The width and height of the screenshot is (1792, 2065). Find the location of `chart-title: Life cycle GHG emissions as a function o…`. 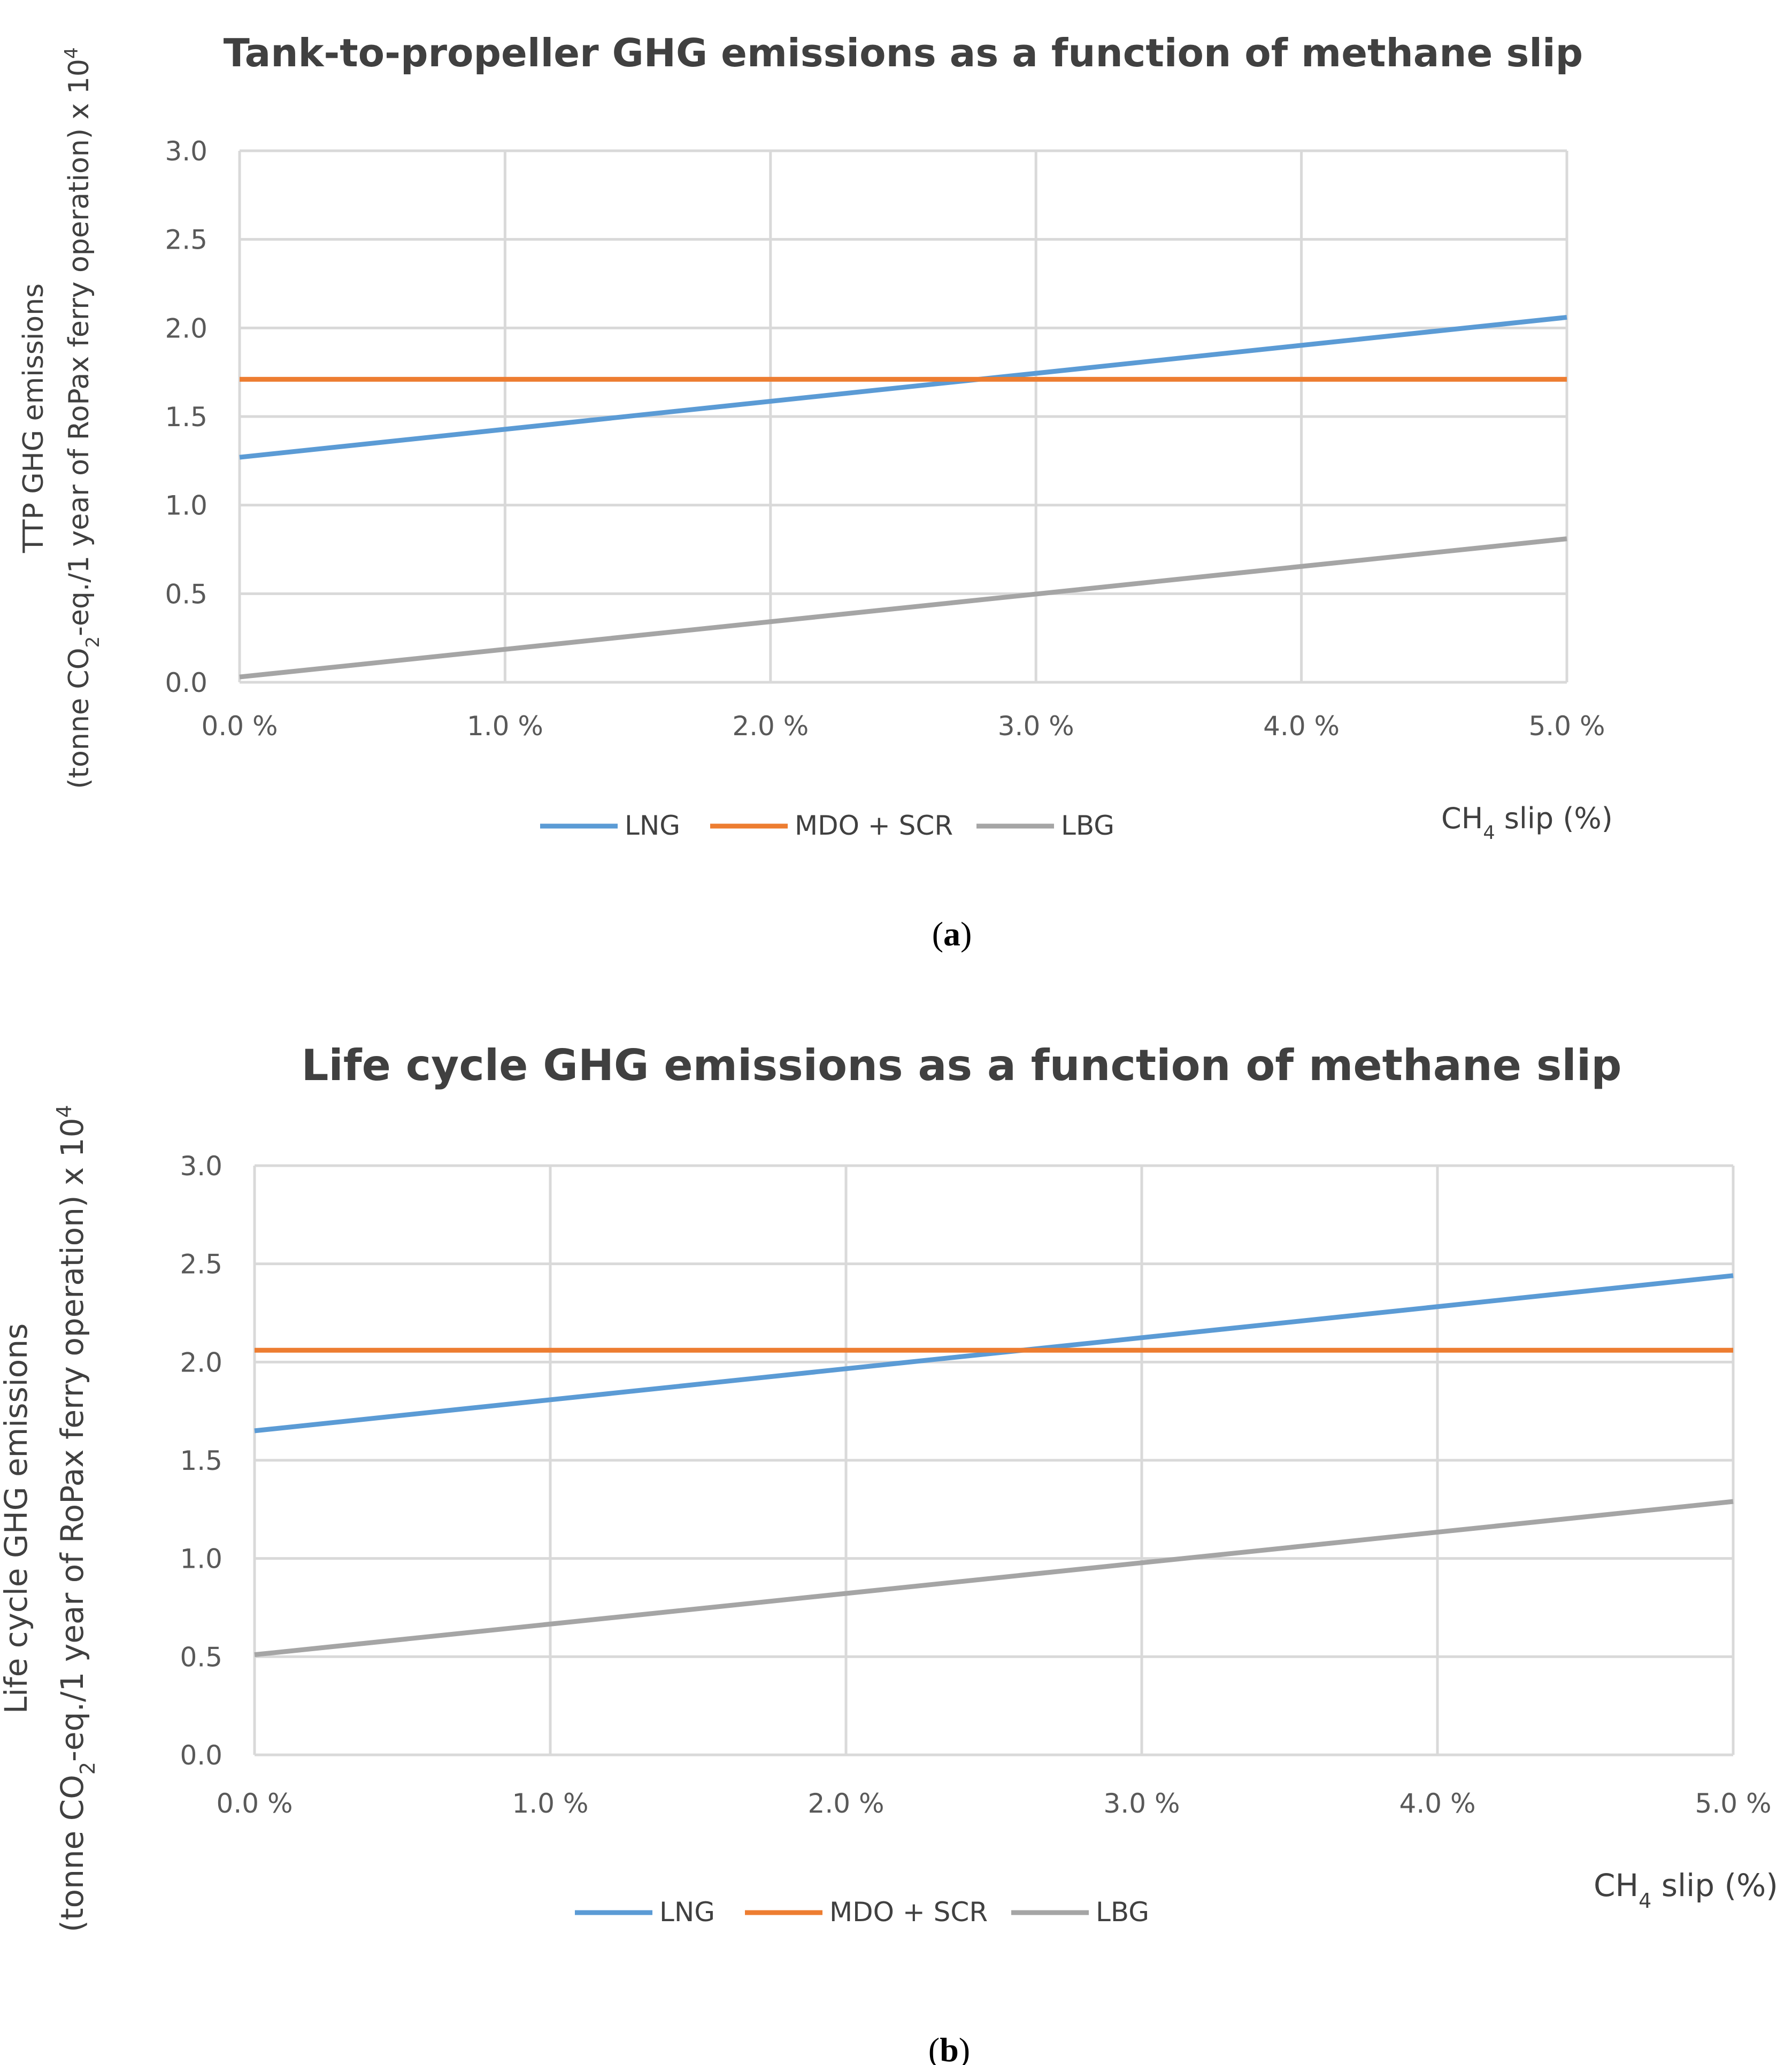

chart-title: Life cycle GHG emissions as a function o… is located at coordinates (961, 1065).